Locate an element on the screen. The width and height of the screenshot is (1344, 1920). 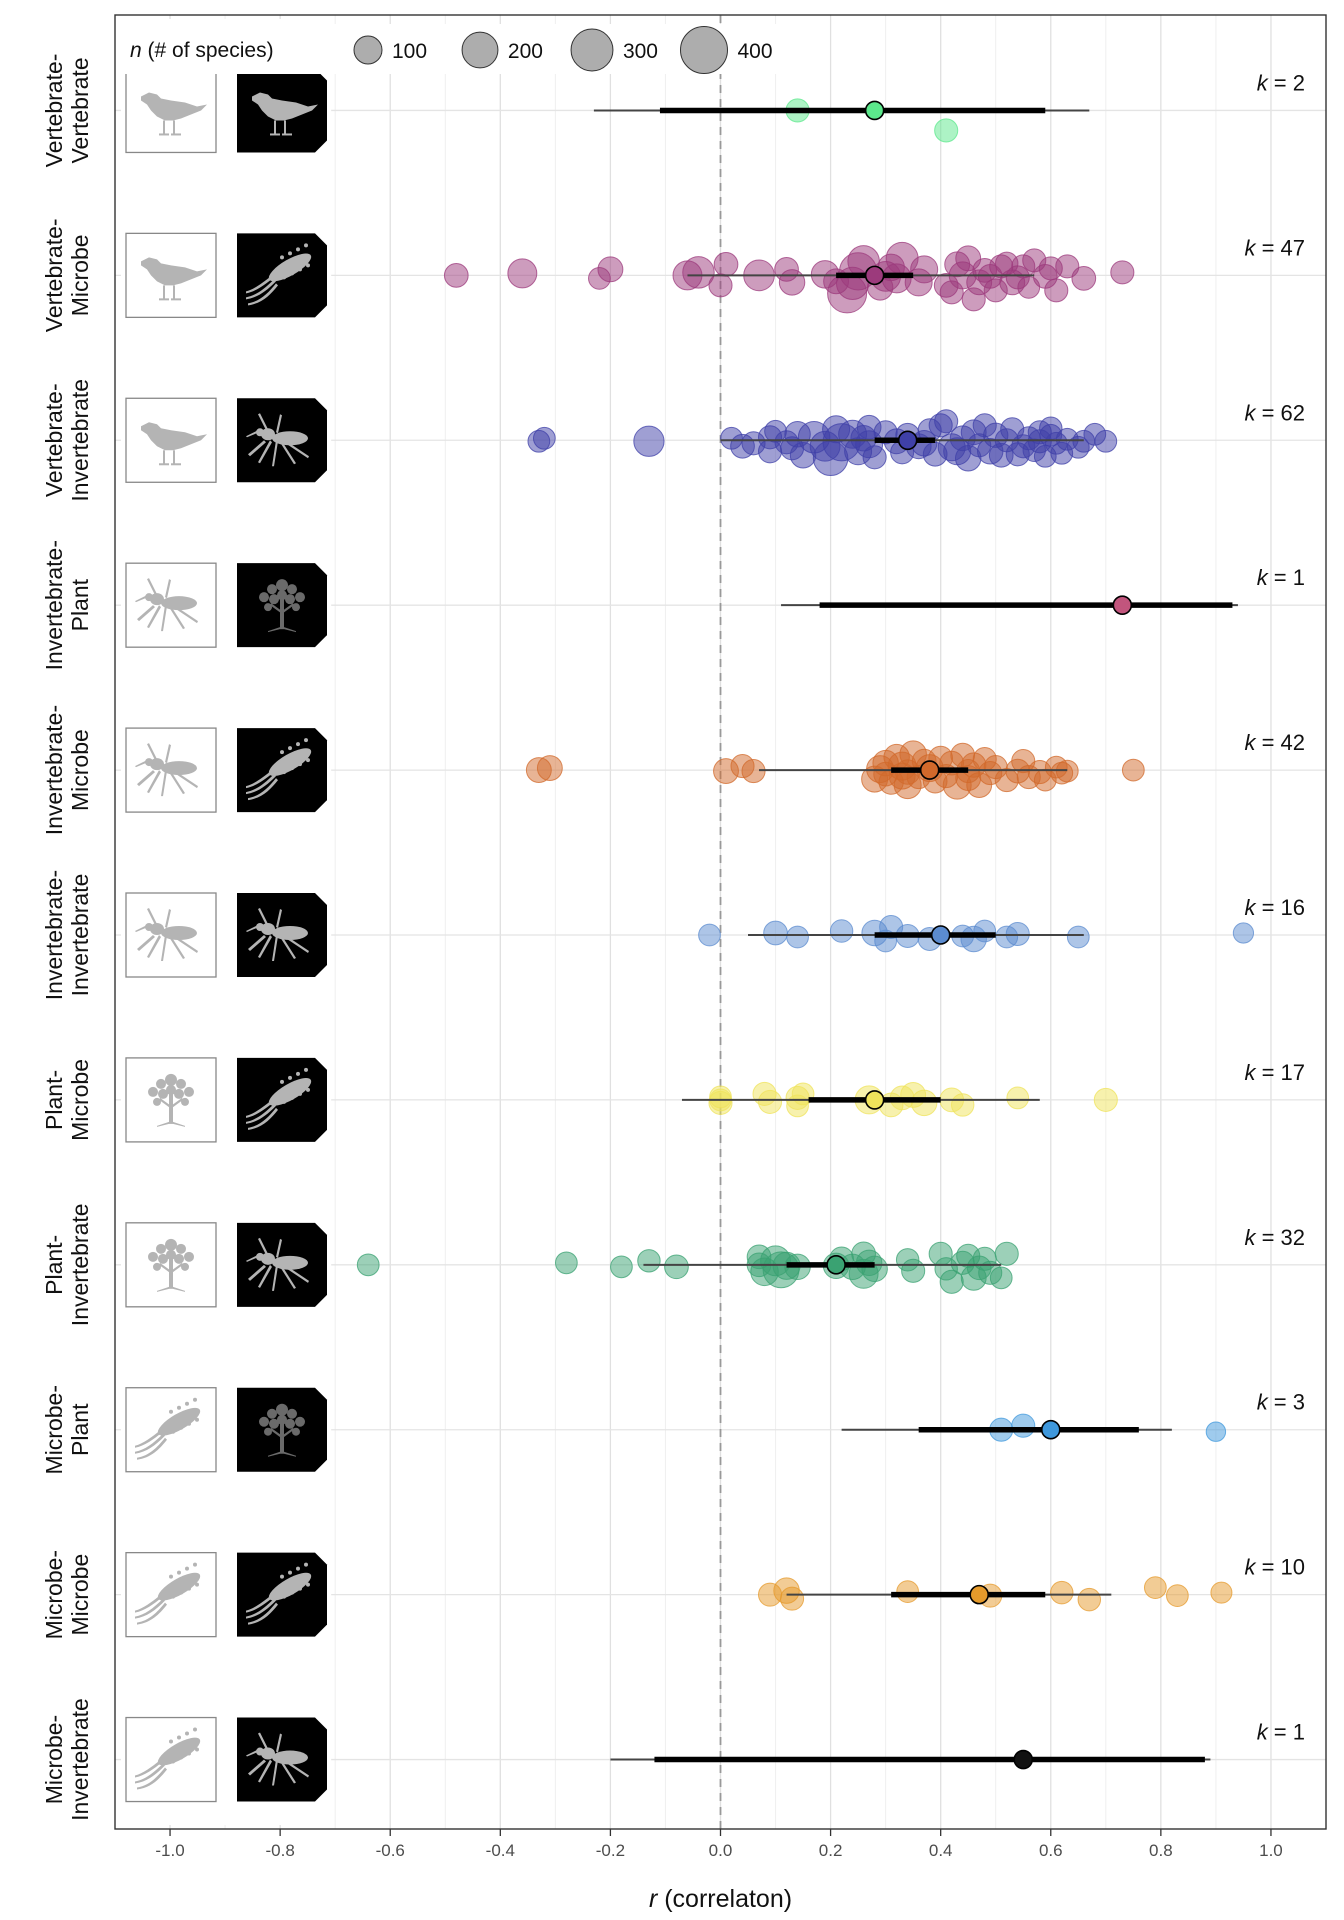
row-label: Microbe- Microbe is located at coordinates (67, 1594).